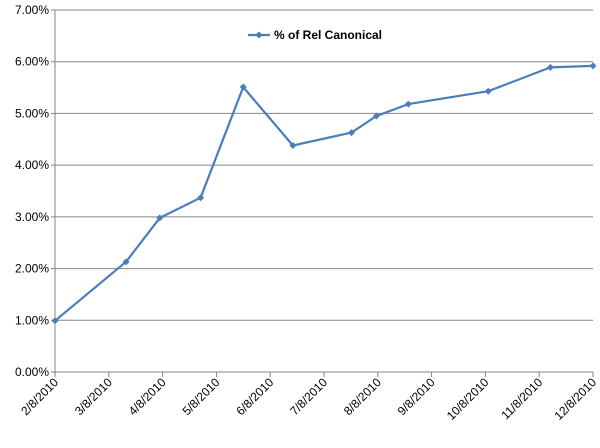  What do you see at coordinates (468, 399) in the screenshot?
I see `x-tick-label: 10/8/2010` at bounding box center [468, 399].